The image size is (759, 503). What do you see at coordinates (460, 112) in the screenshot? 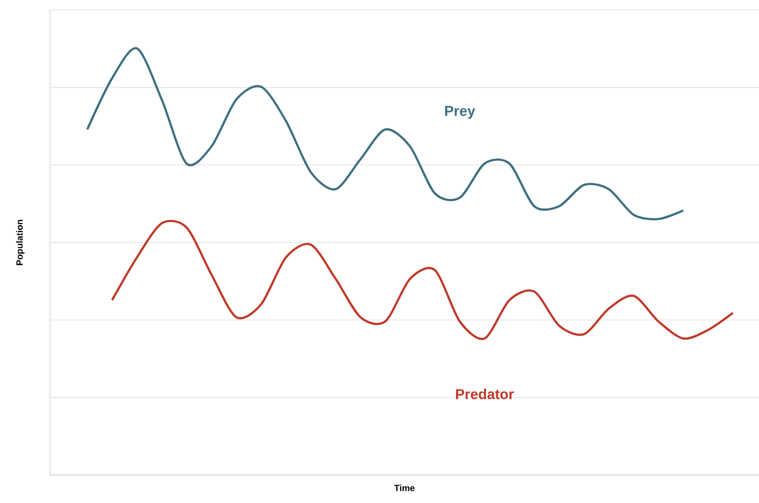
I see `text: Prey` at bounding box center [460, 112].